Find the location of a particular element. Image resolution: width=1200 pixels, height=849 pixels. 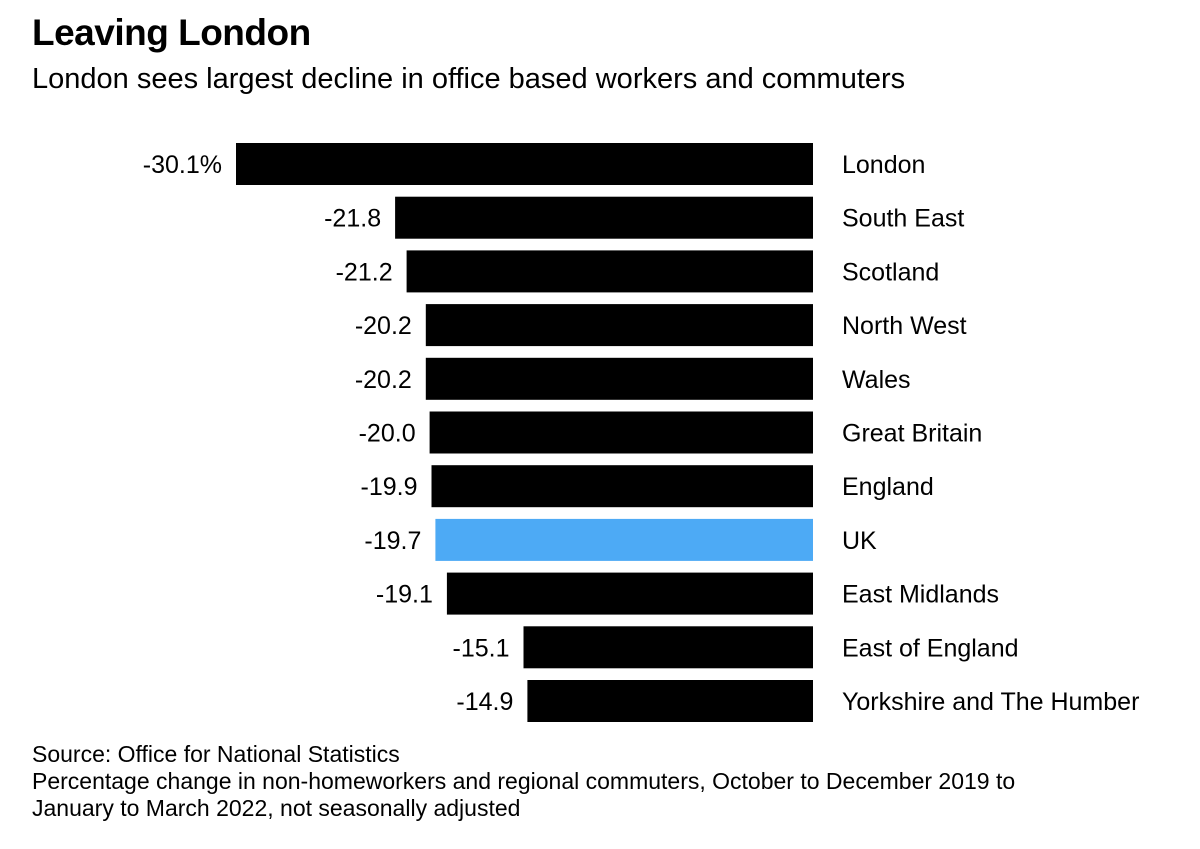

value-label-east-midlands: -19.1 is located at coordinates (404, 595).